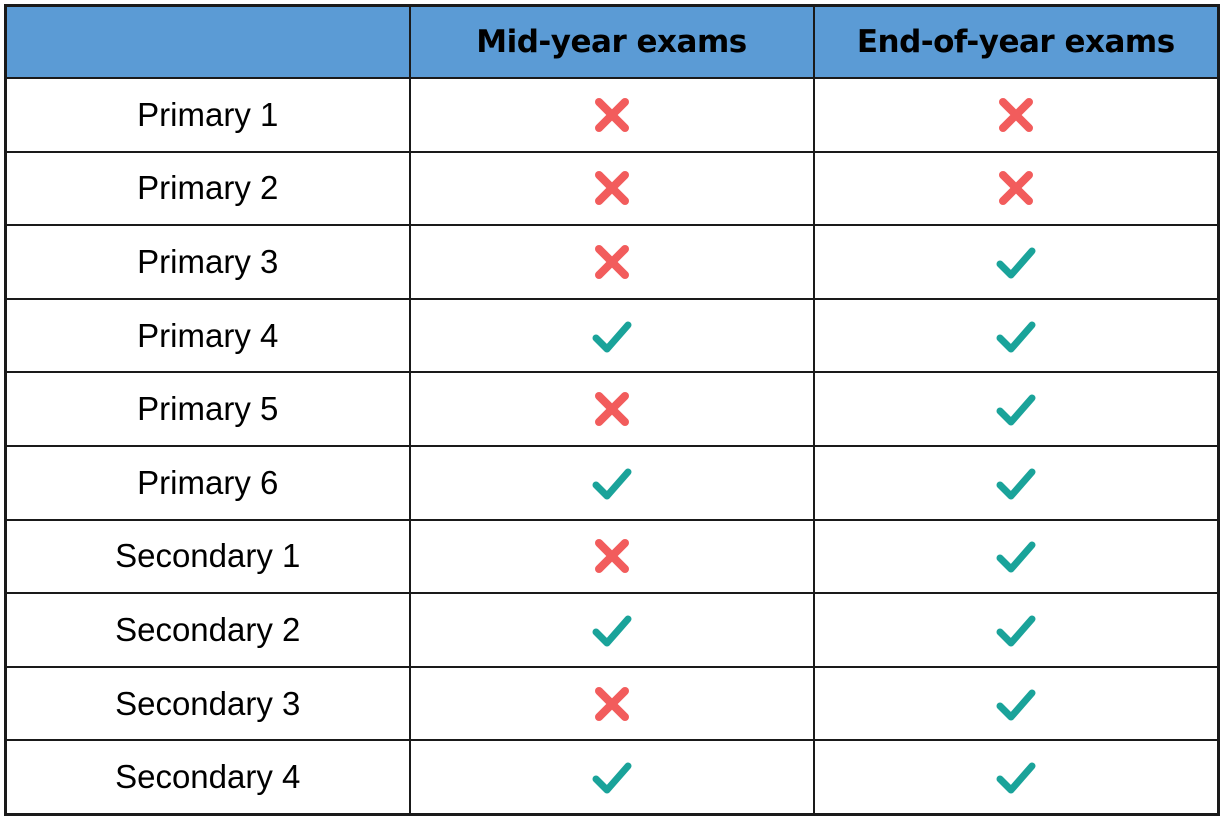 The image size is (1221, 829). I want to click on header-row: Mid-year exams End-of-year exams, so click(612, 41).